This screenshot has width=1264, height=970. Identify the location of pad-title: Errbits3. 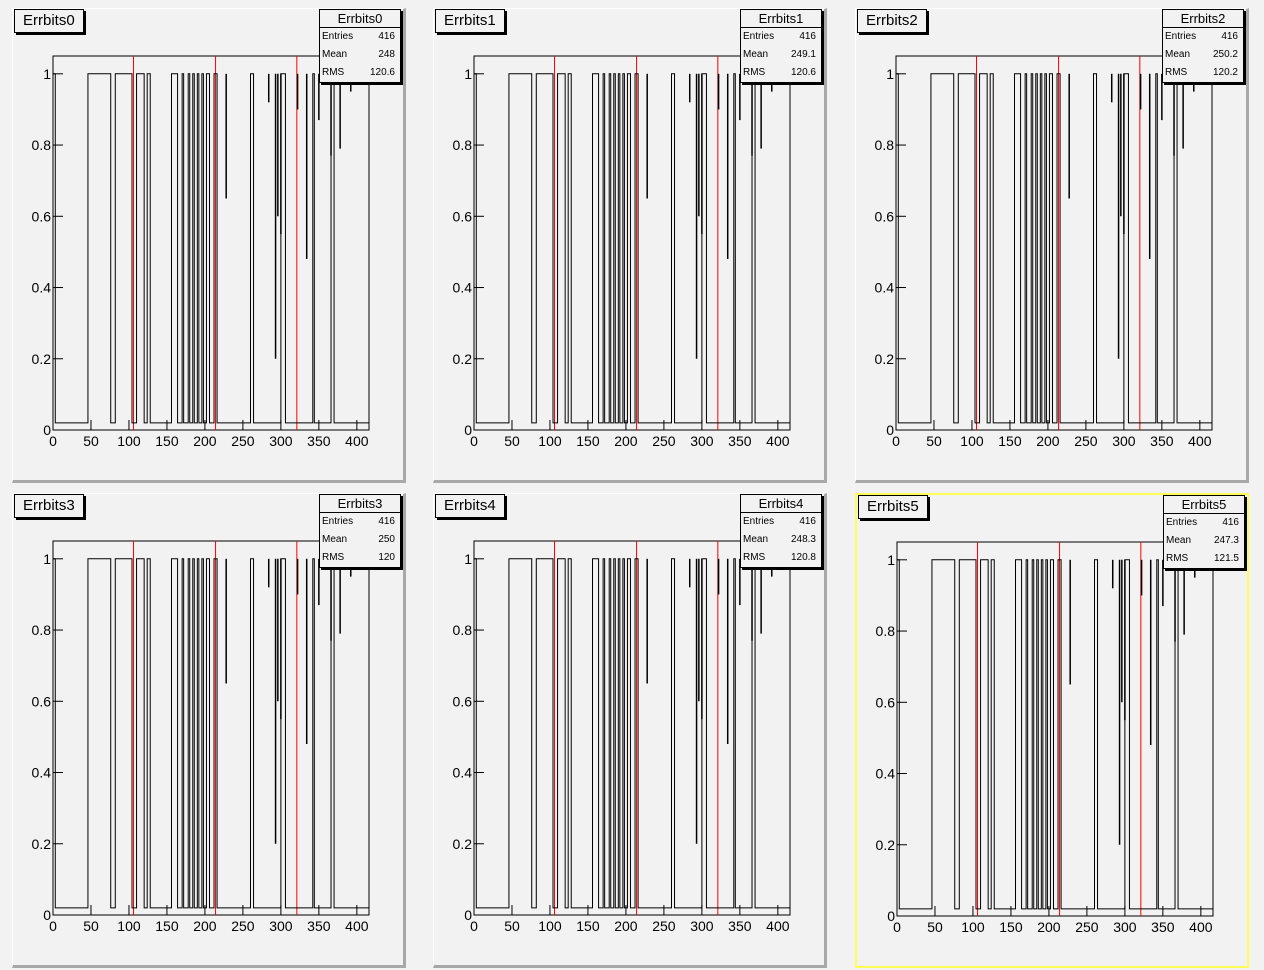
(49, 506).